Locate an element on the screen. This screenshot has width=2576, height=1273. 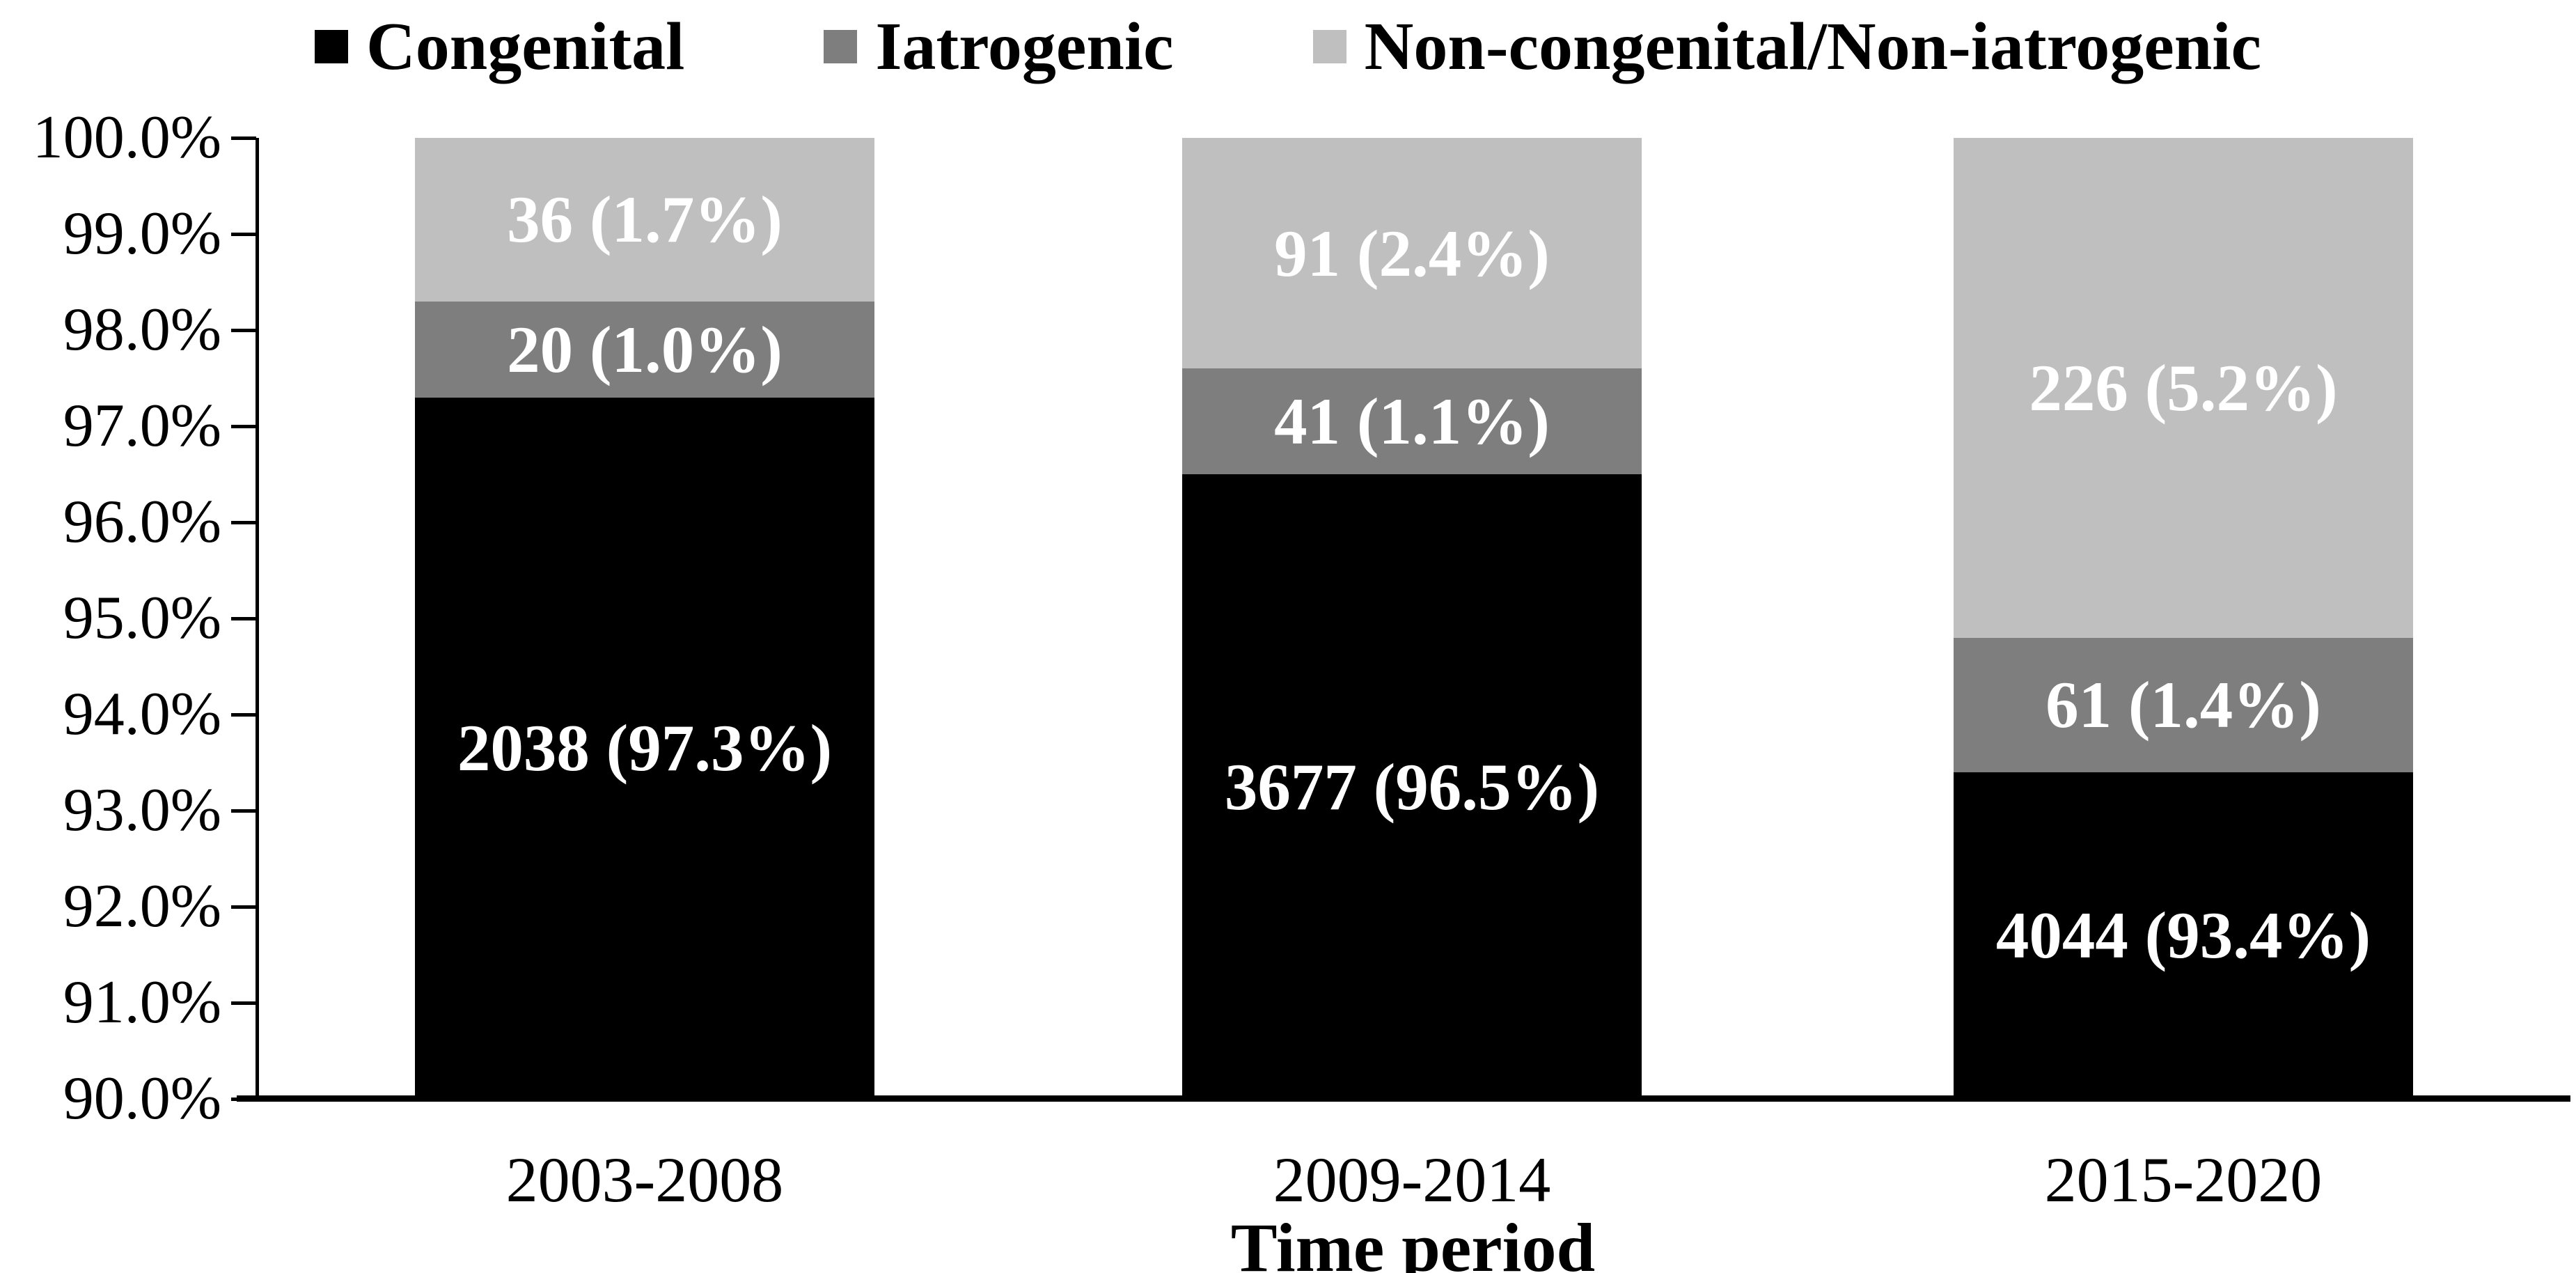
y-tick-label: 93.0% is located at coordinates (142, 810).